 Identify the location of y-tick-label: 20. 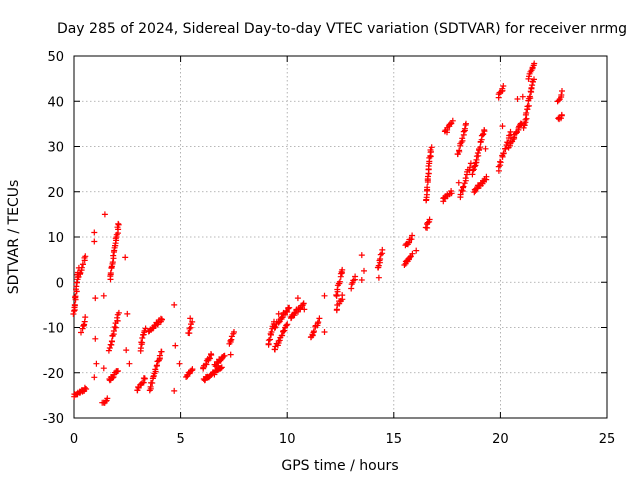
(55, 193).